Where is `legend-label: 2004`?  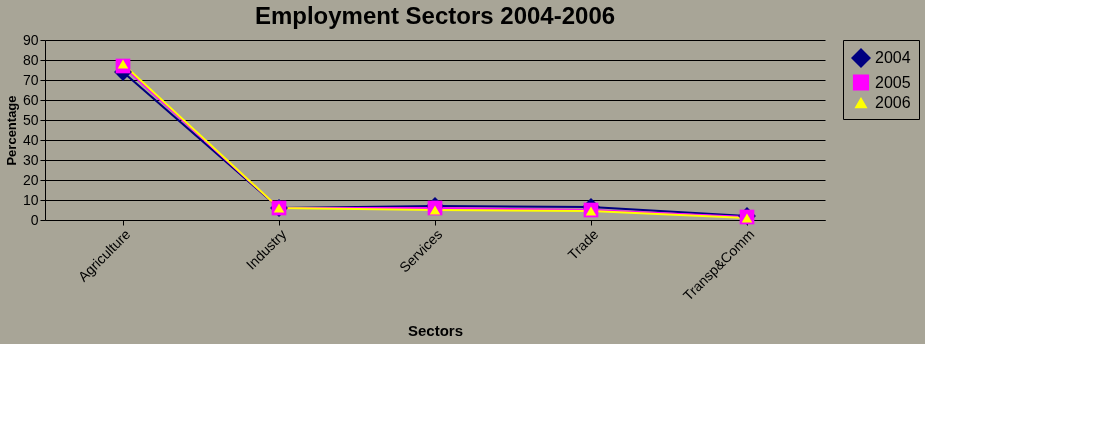
legend-label: 2004 is located at coordinates (893, 57).